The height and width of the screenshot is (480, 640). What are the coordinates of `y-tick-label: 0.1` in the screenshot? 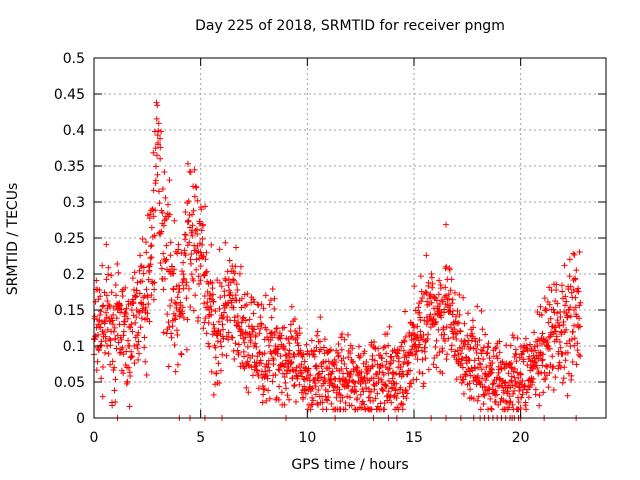 It's located at (74, 347).